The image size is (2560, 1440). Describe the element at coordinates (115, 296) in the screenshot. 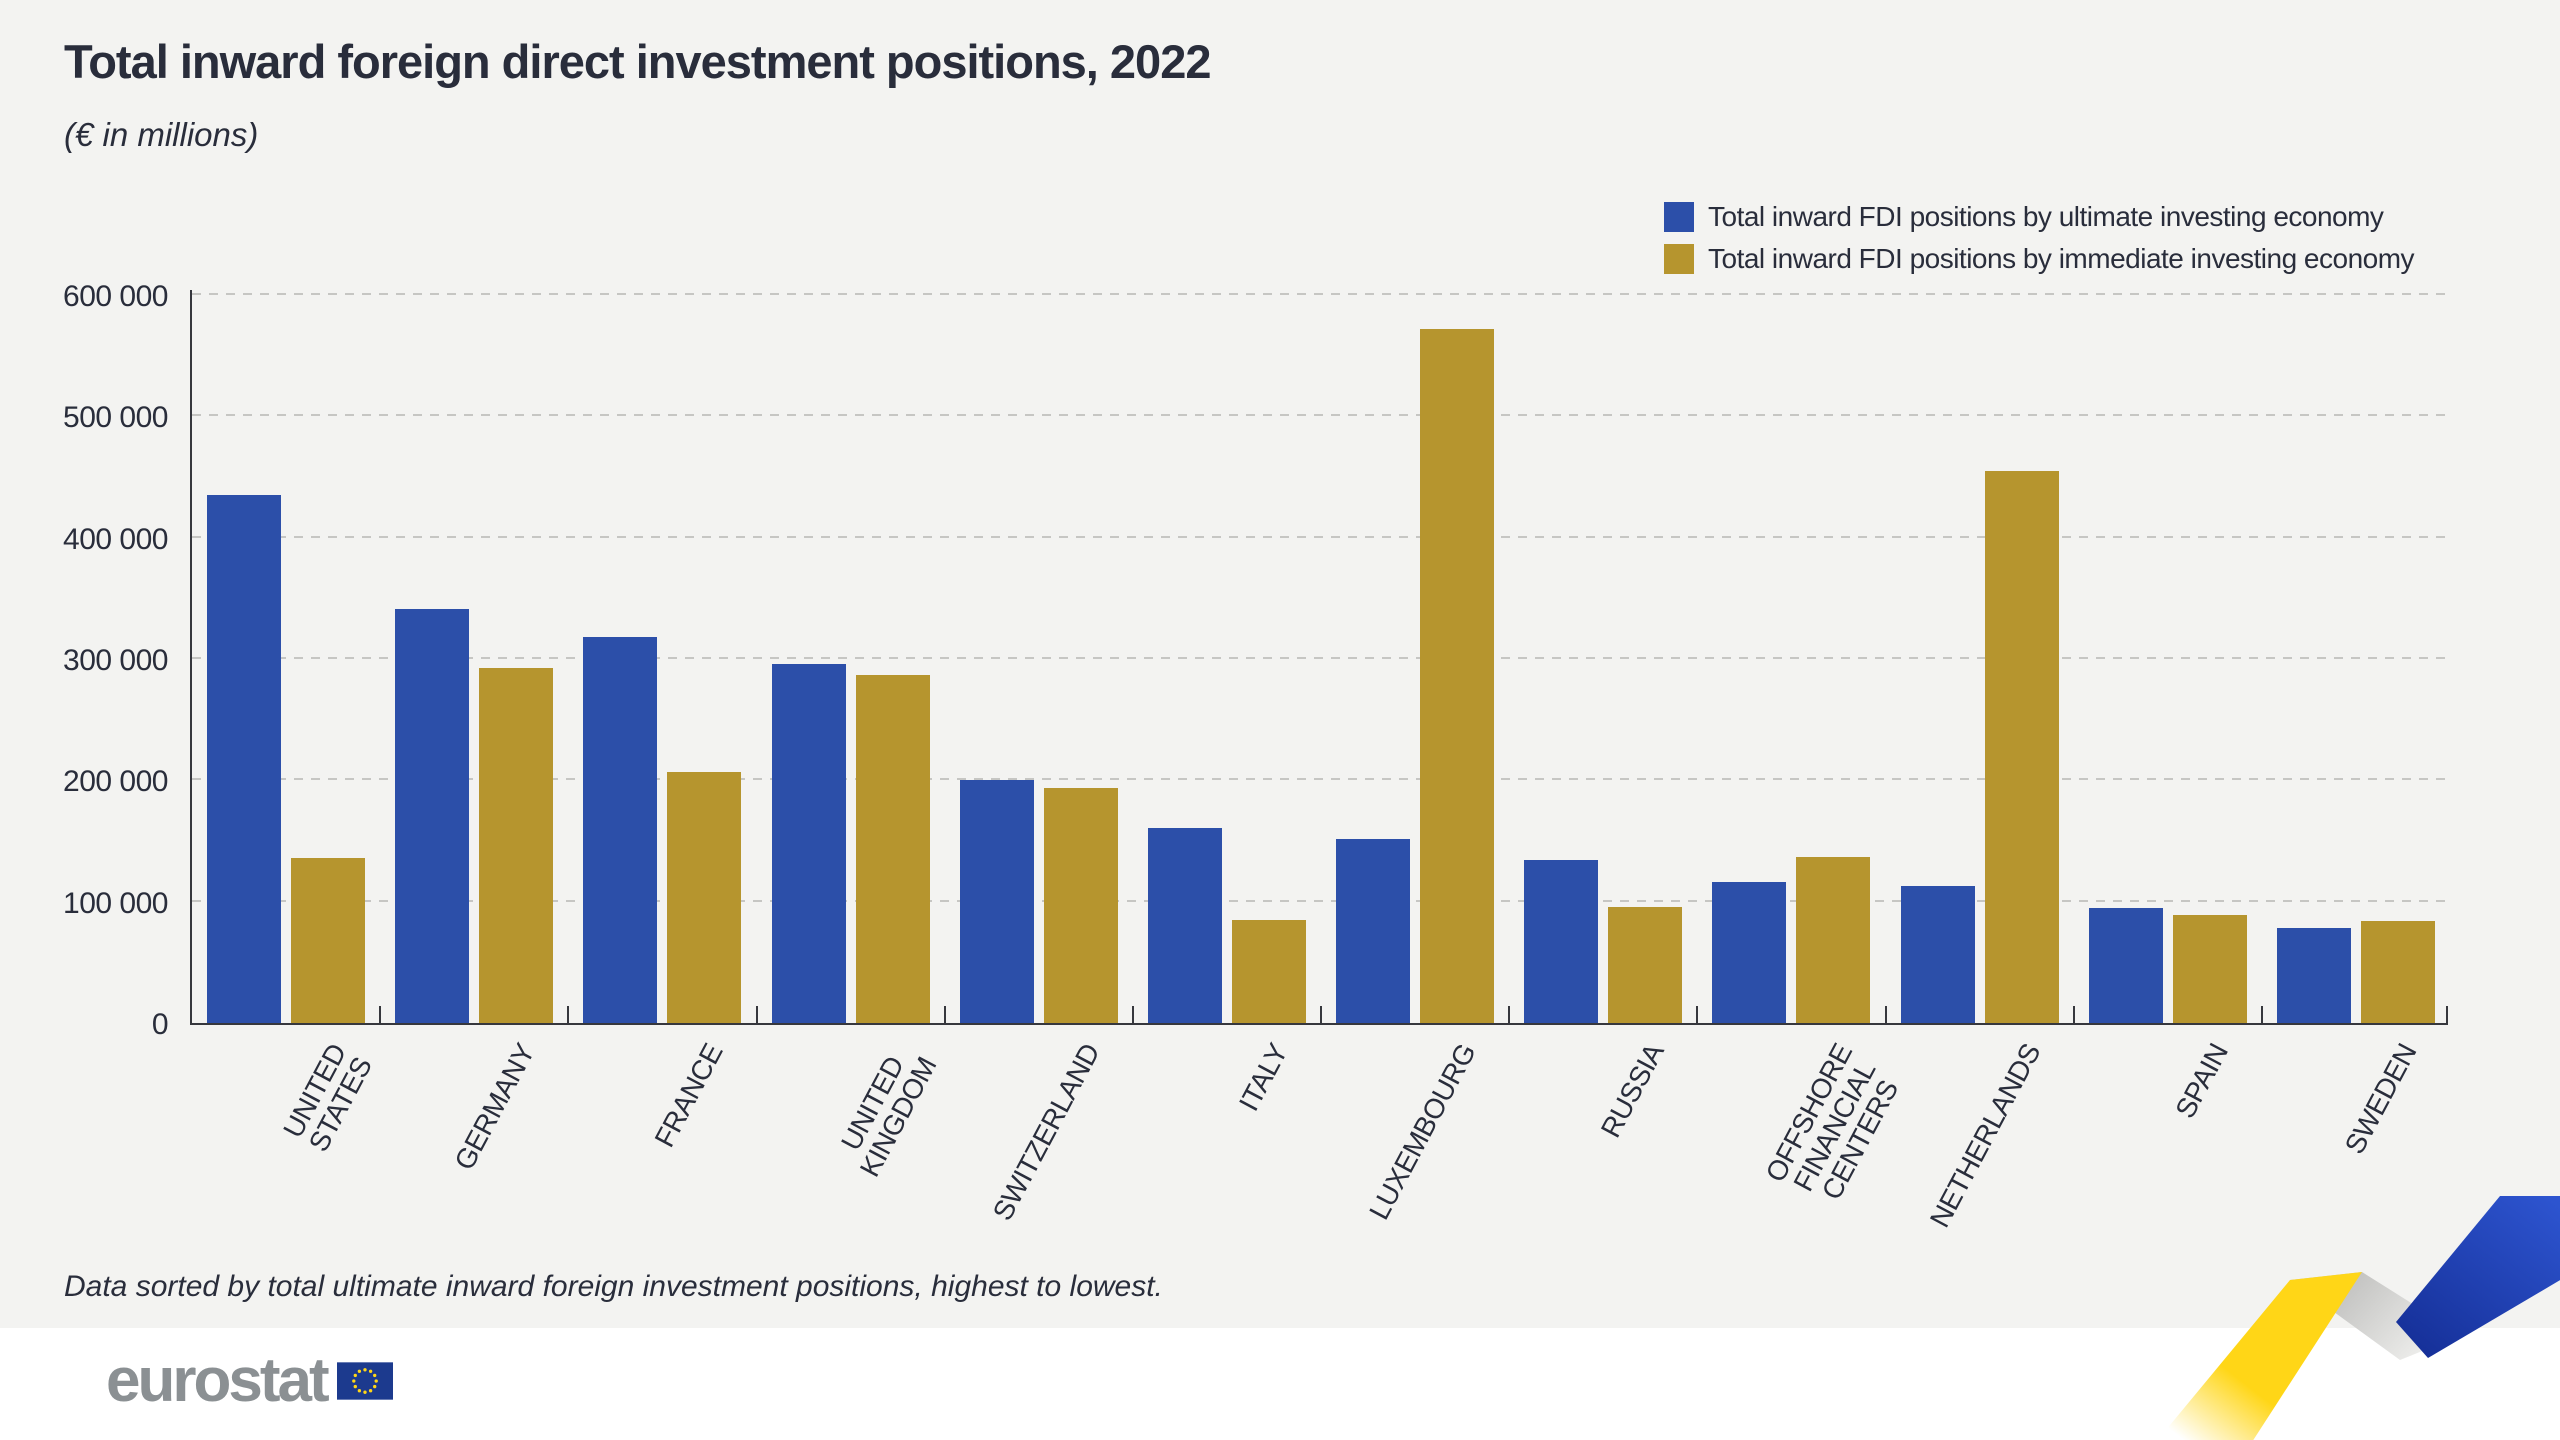

I see `y-axis-label-600000: 600 000` at that location.